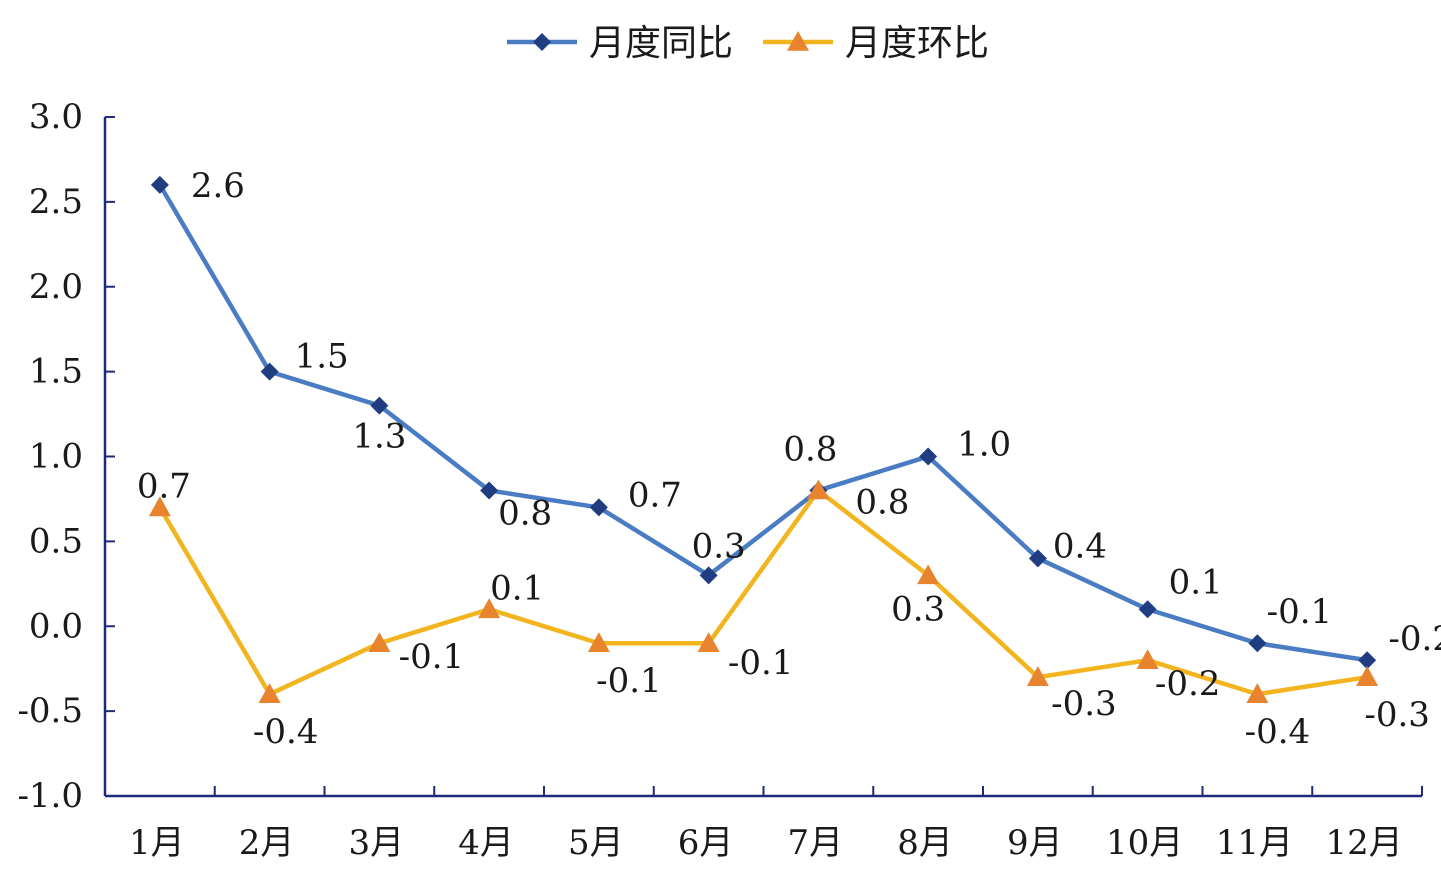 Image resolution: width=1441 pixels, height=874 pixels. I want to click on x-tick-label: 5月, so click(596, 843).